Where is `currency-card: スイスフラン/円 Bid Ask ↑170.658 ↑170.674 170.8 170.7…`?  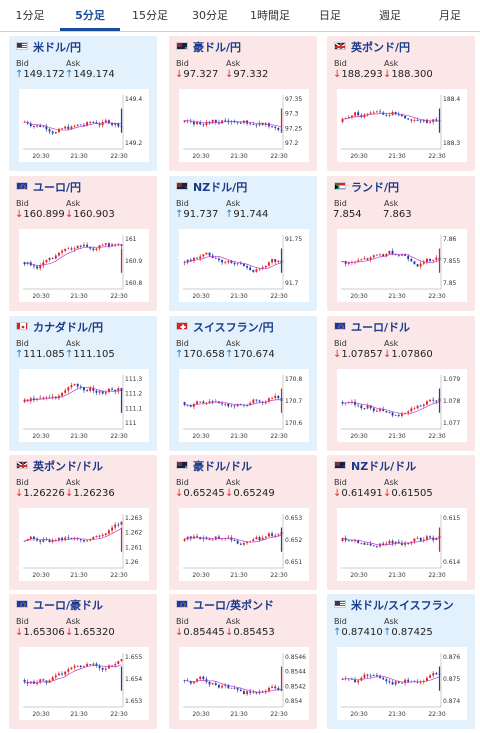 currency-card: スイスフラン/円 Bid Ask ↑170.658 ↑170.674 170.8 170.7… is located at coordinates (243, 383).